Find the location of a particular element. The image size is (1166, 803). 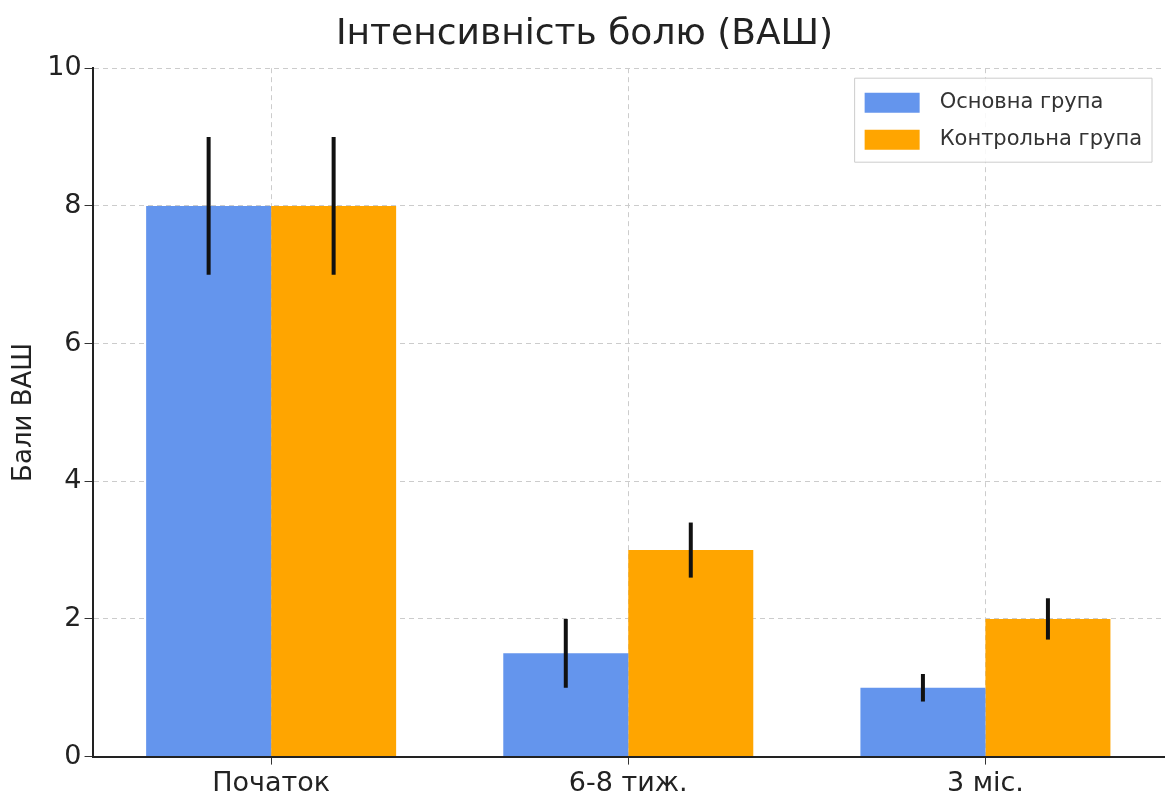

x-tick-label: Початок is located at coordinates (271, 781).